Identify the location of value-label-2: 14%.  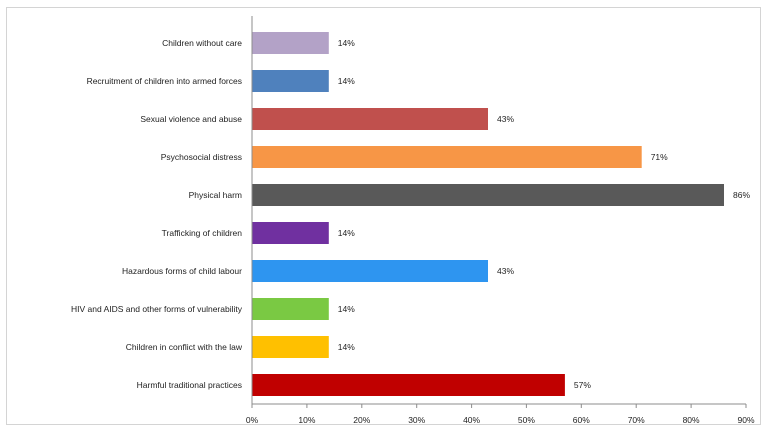
(346, 81).